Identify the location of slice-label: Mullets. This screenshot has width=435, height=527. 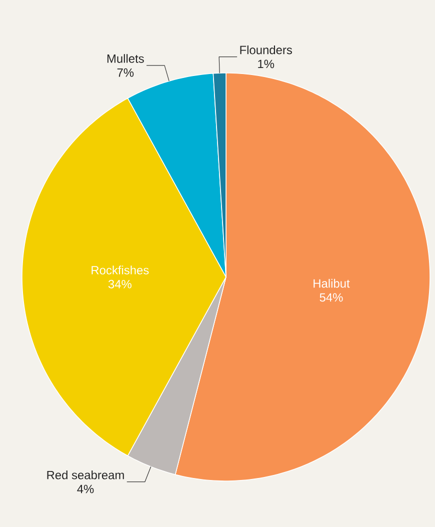
(125, 58).